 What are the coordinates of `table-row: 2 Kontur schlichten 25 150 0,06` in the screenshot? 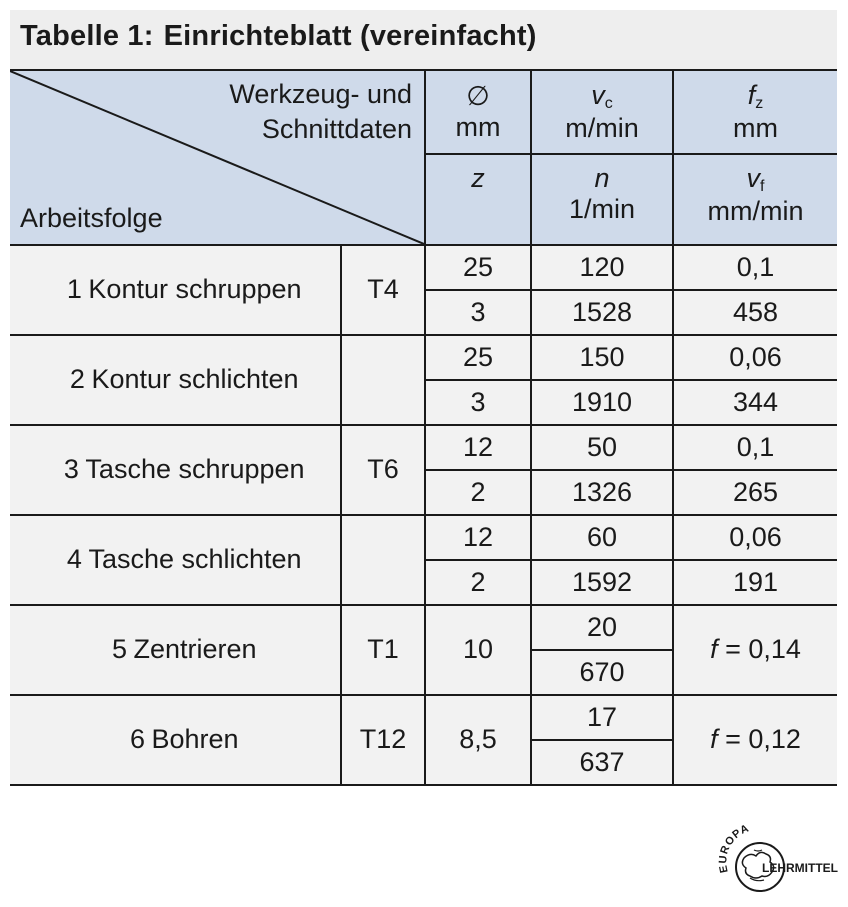 It's located at (423, 380).